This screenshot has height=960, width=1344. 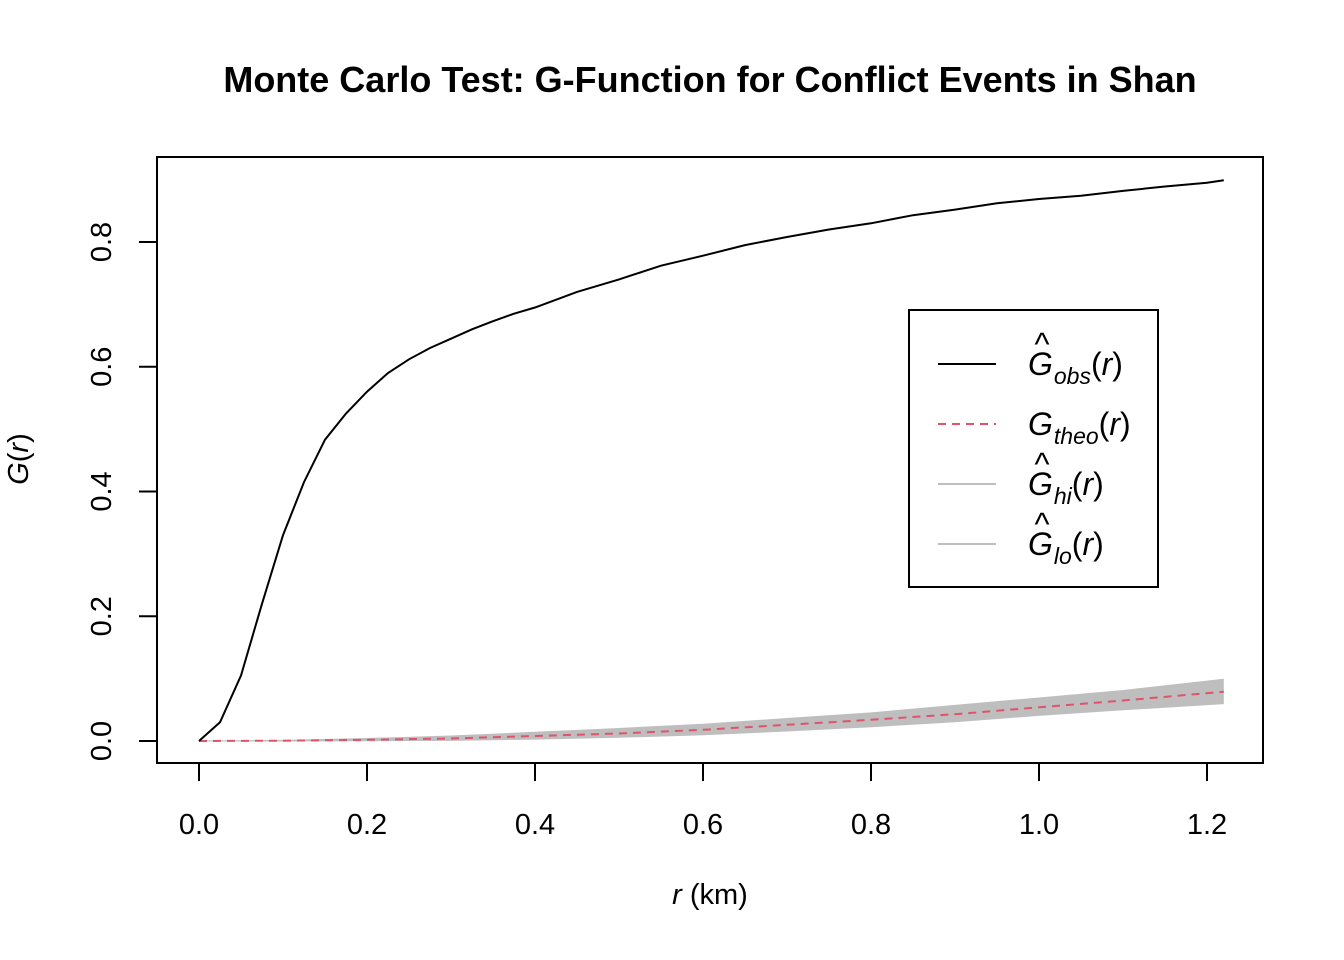 I want to click on x-axis-label-unit: (km), so click(x=719, y=895).